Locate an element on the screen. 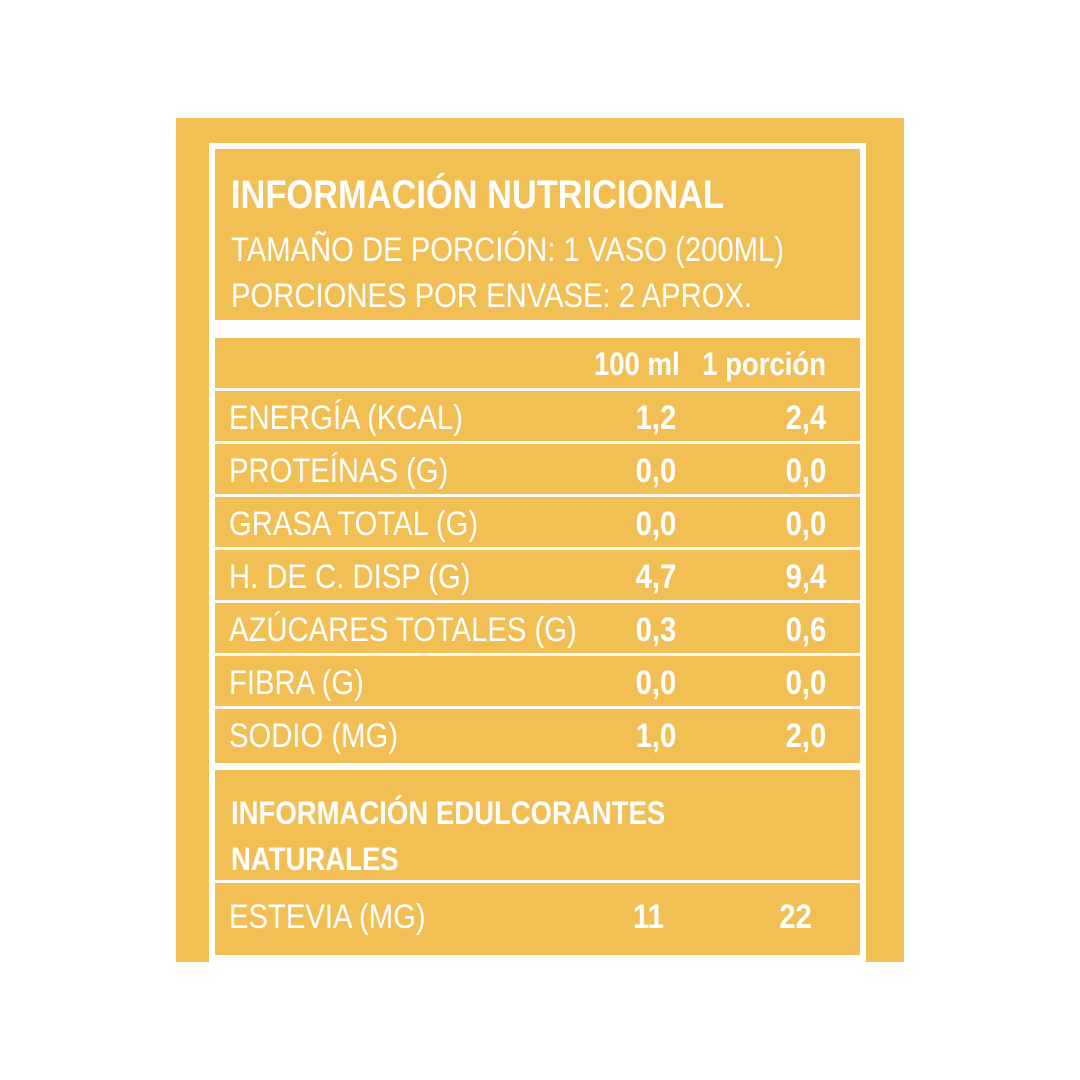 Image resolution: width=1080 pixels, height=1080 pixels. table-row: SODIO (MG) 1,0 2,0 is located at coordinates (537, 735).